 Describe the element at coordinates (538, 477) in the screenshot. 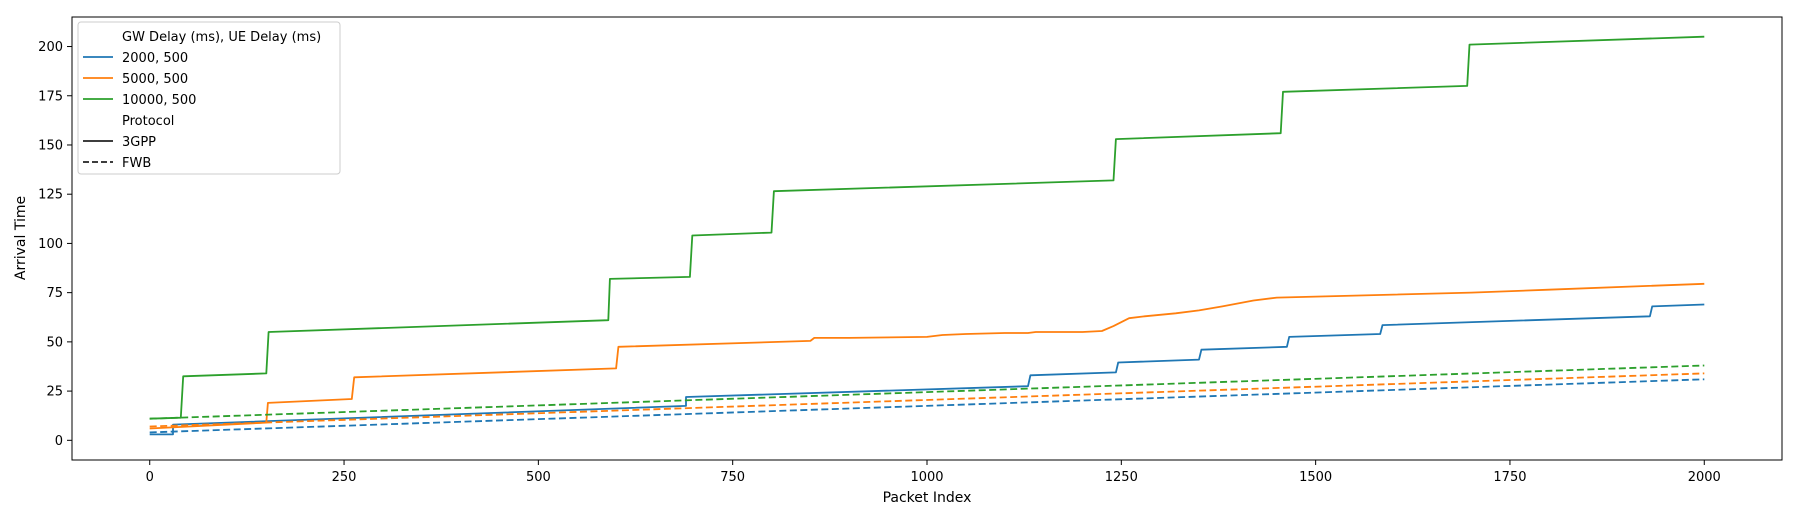

I see `x-tick-label: 500` at that location.